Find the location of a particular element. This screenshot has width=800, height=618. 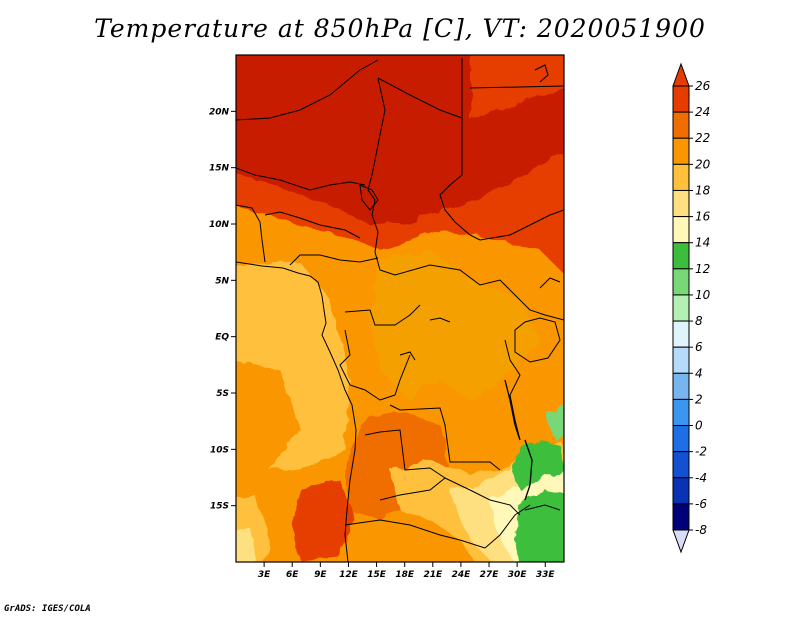

lat-tick-label: 5S is located at coordinates (222, 394).